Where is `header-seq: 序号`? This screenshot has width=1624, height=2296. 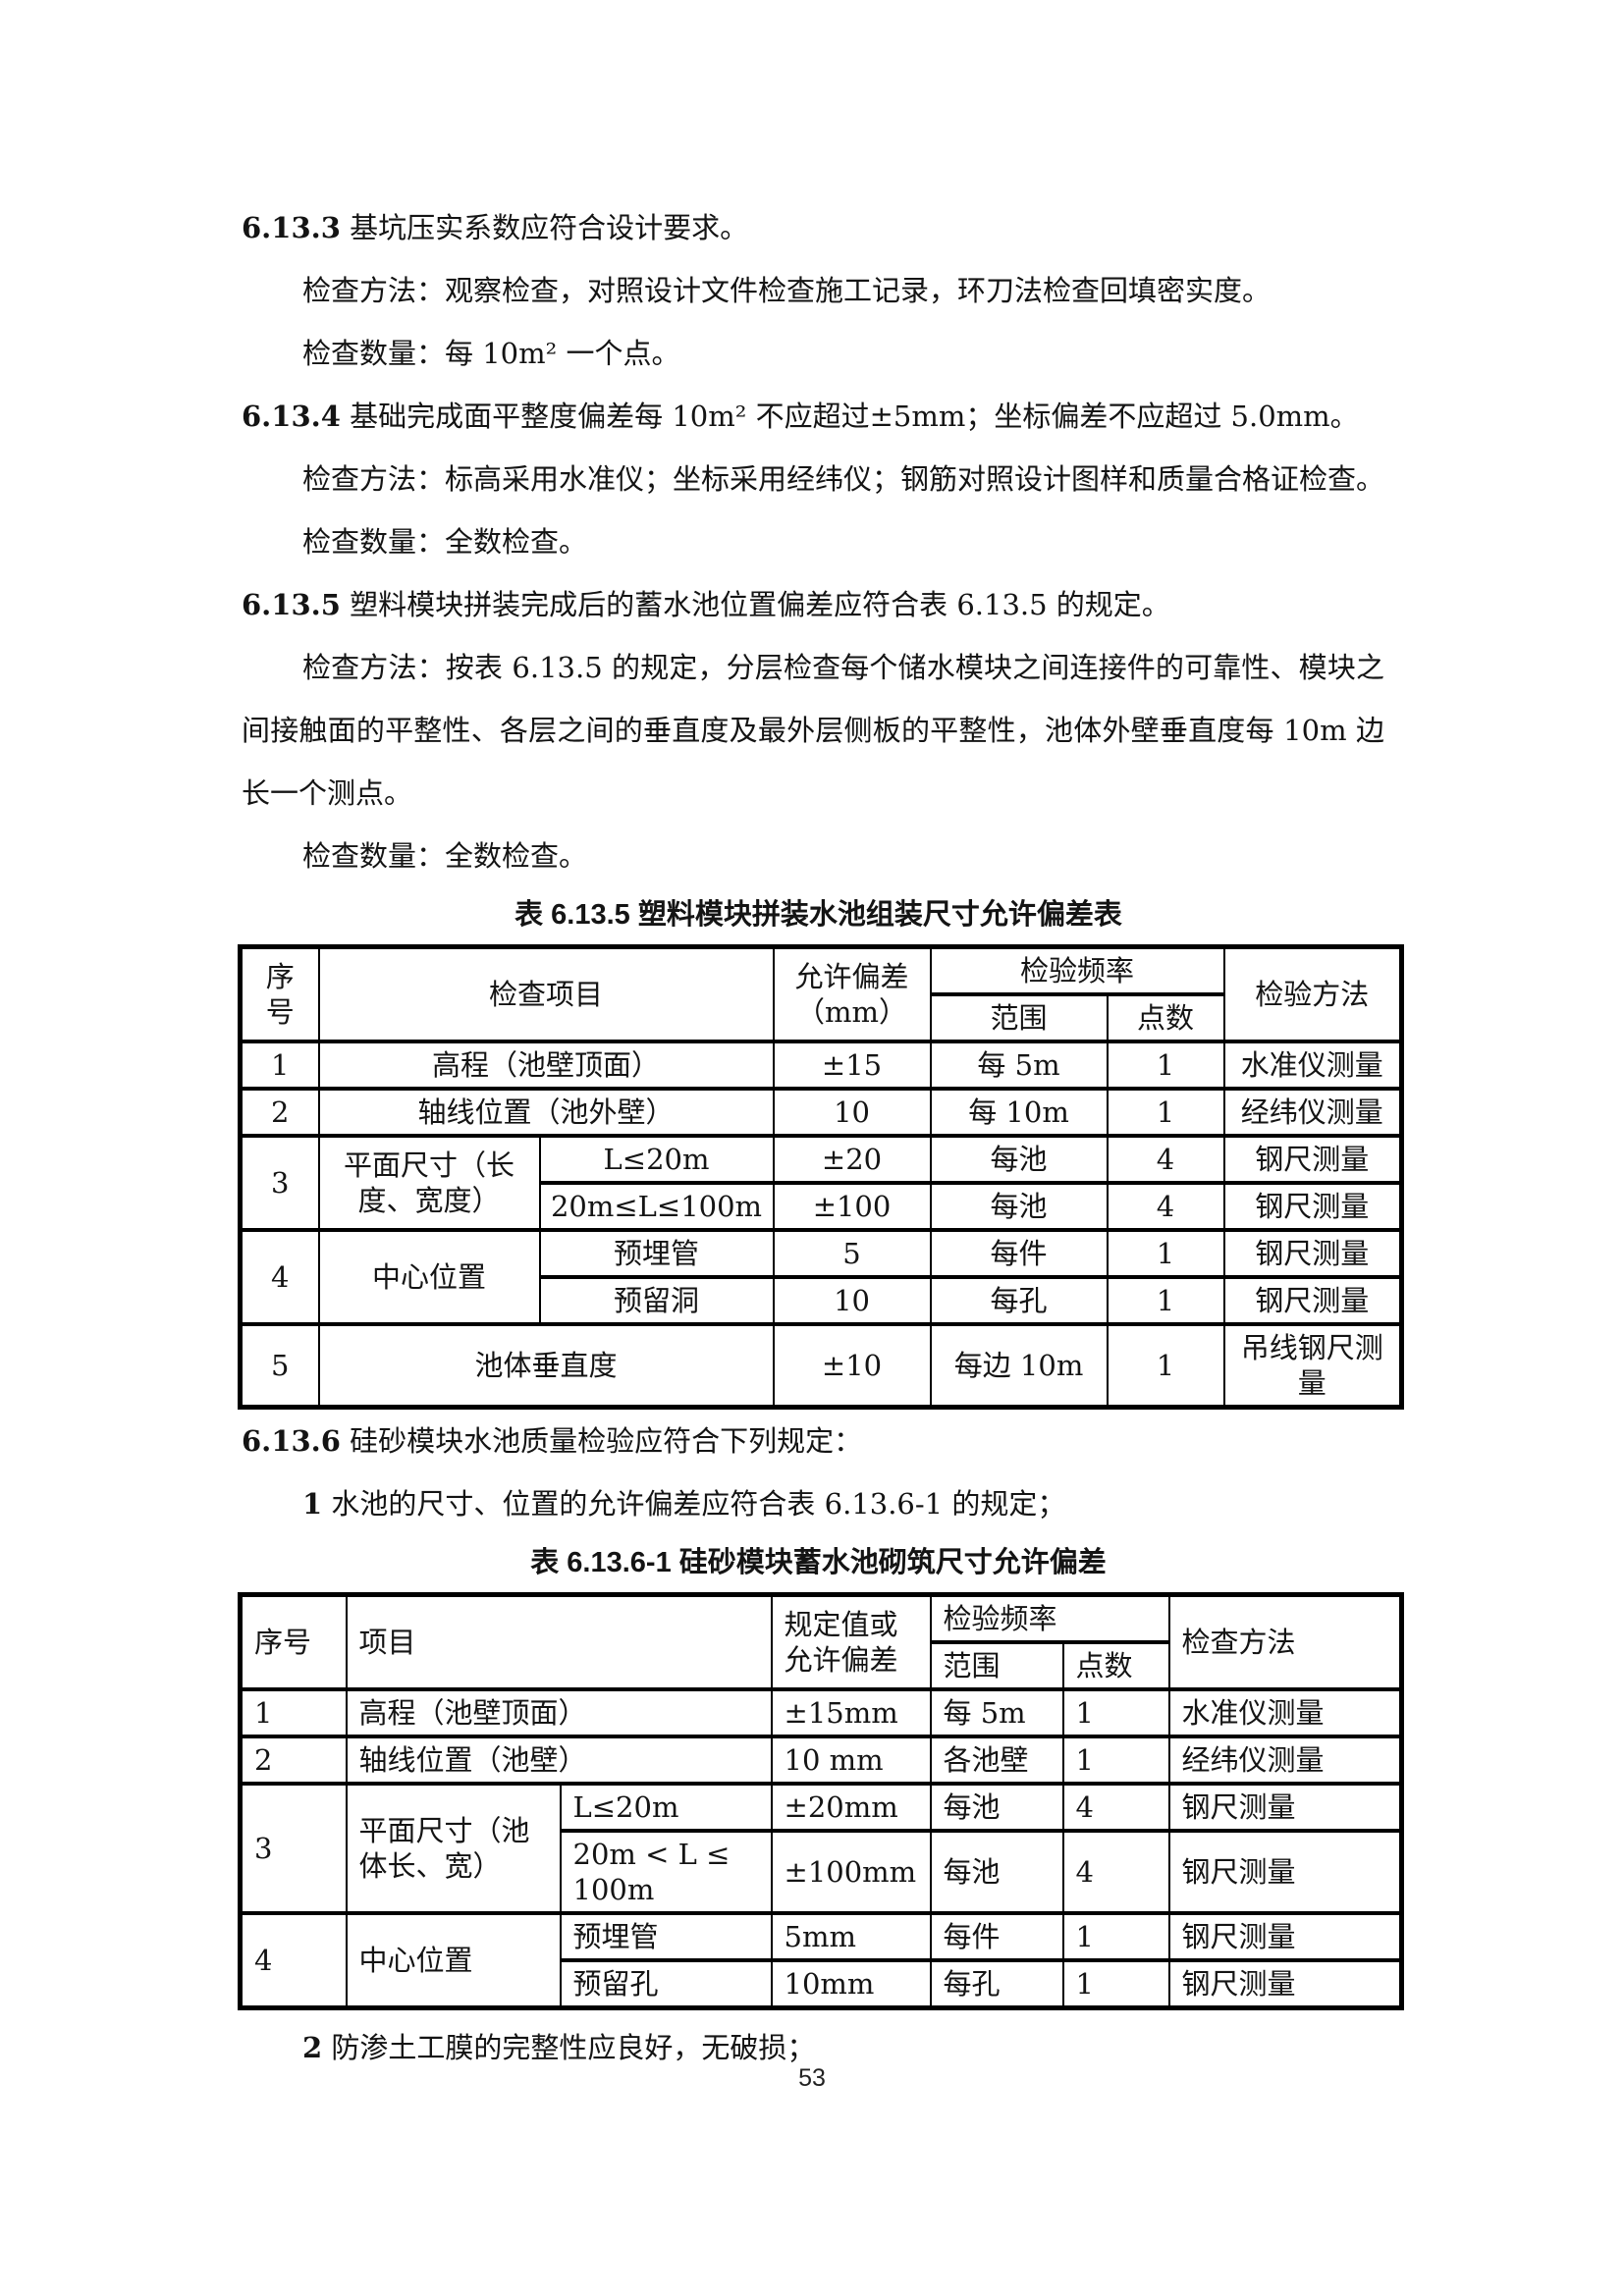
header-seq: 序号 is located at coordinates (293, 1641).